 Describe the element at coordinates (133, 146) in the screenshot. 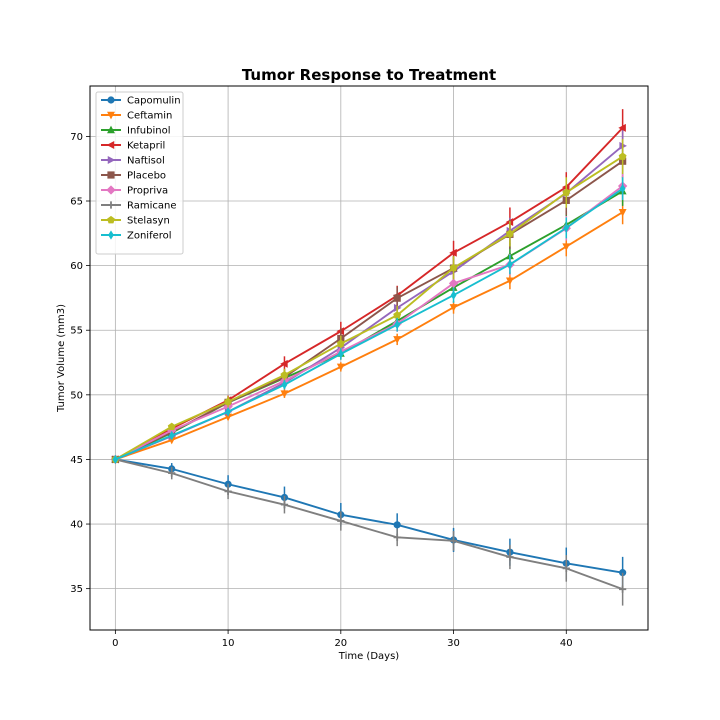

I see `legend-item-ketapril: Ketapril` at that location.